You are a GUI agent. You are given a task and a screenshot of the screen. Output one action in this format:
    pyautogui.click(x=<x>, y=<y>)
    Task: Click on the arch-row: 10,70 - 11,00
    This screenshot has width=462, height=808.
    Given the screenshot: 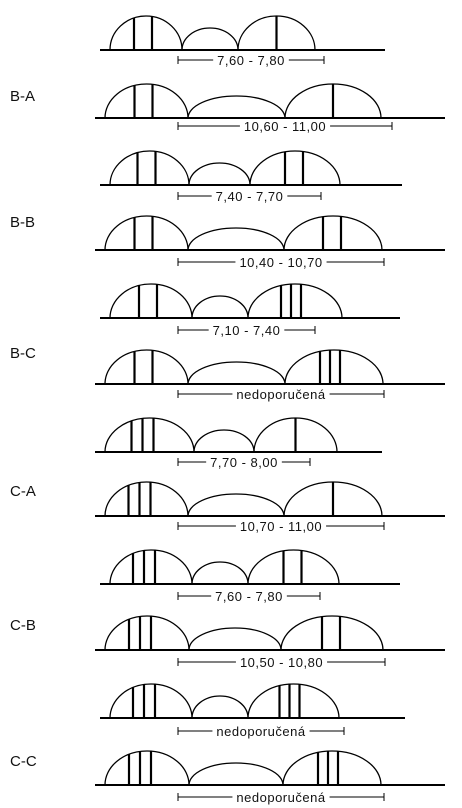 What is the action you would take?
    pyautogui.click(x=270, y=507)
    